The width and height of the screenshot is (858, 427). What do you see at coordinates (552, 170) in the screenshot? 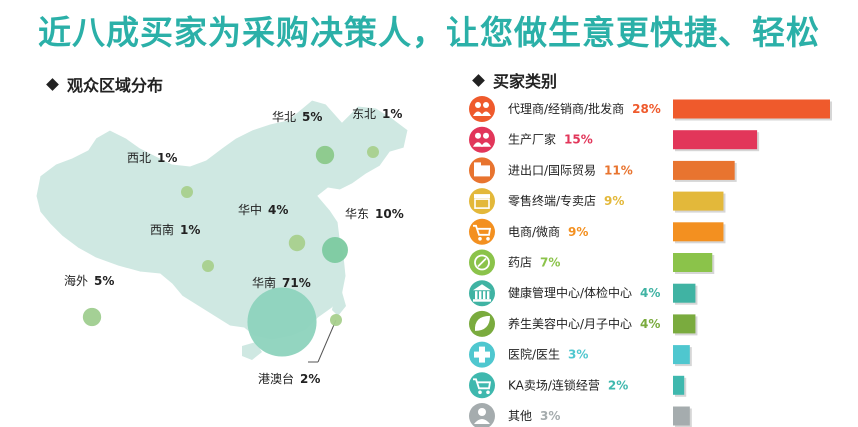
I see `category-label-2: 进出口/国际贸易` at bounding box center [552, 170].